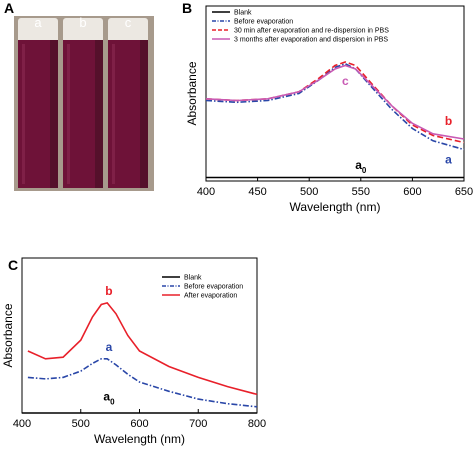  I want to click on vial-label: a, so click(38, 22).